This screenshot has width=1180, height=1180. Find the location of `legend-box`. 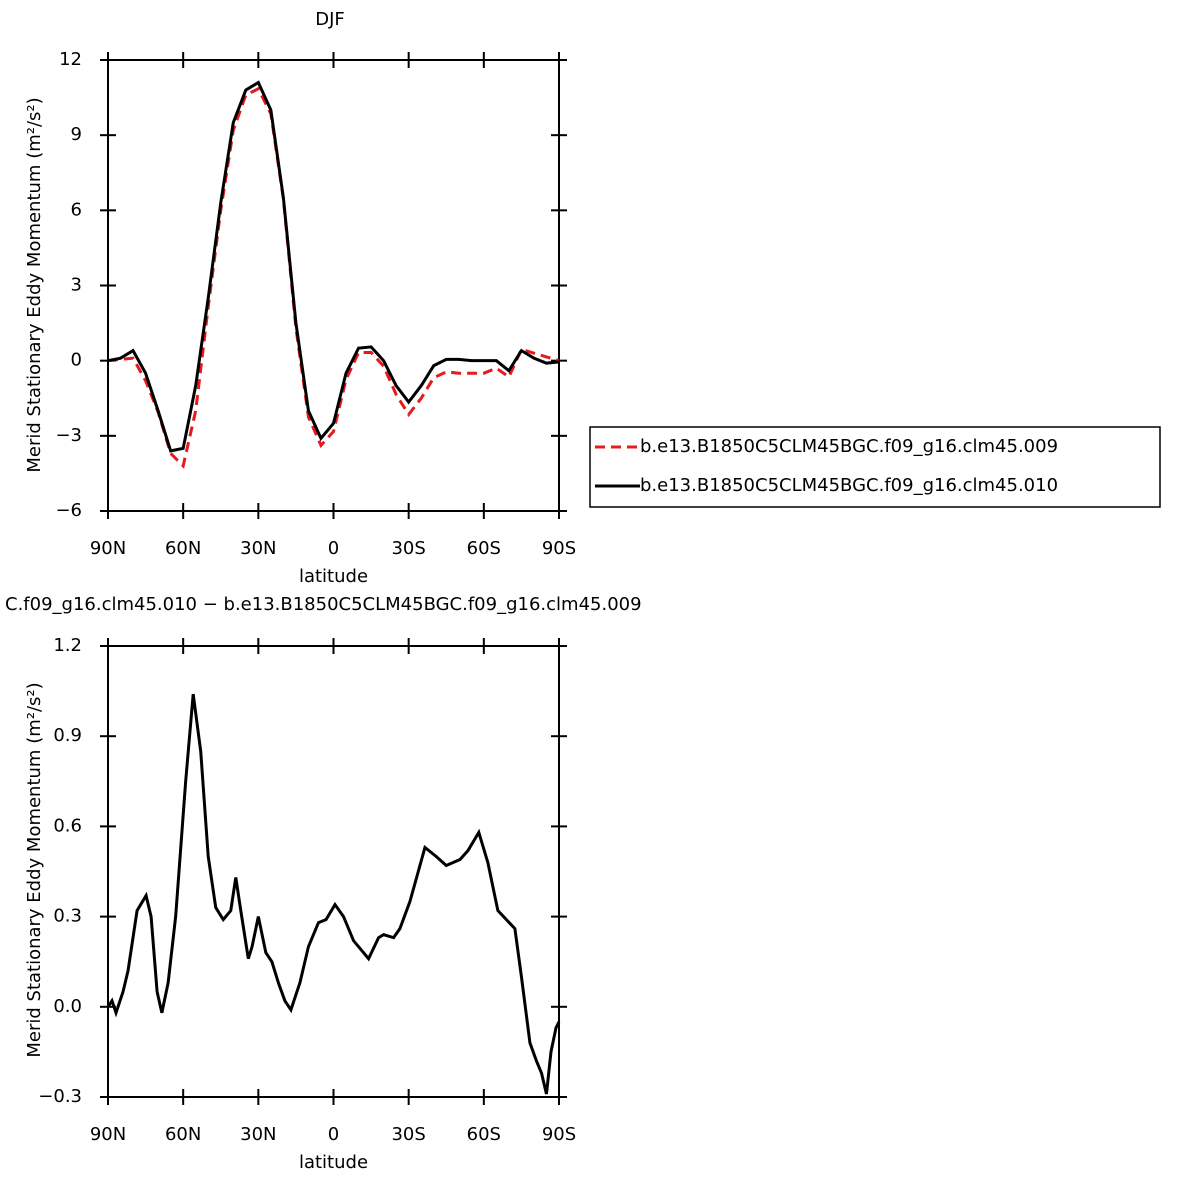

legend-box is located at coordinates (875, 467).